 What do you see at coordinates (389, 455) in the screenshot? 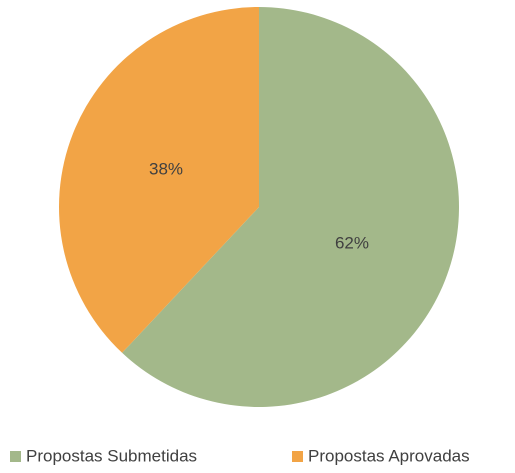
I see `legend-label: Propostas Aprovadas` at bounding box center [389, 455].